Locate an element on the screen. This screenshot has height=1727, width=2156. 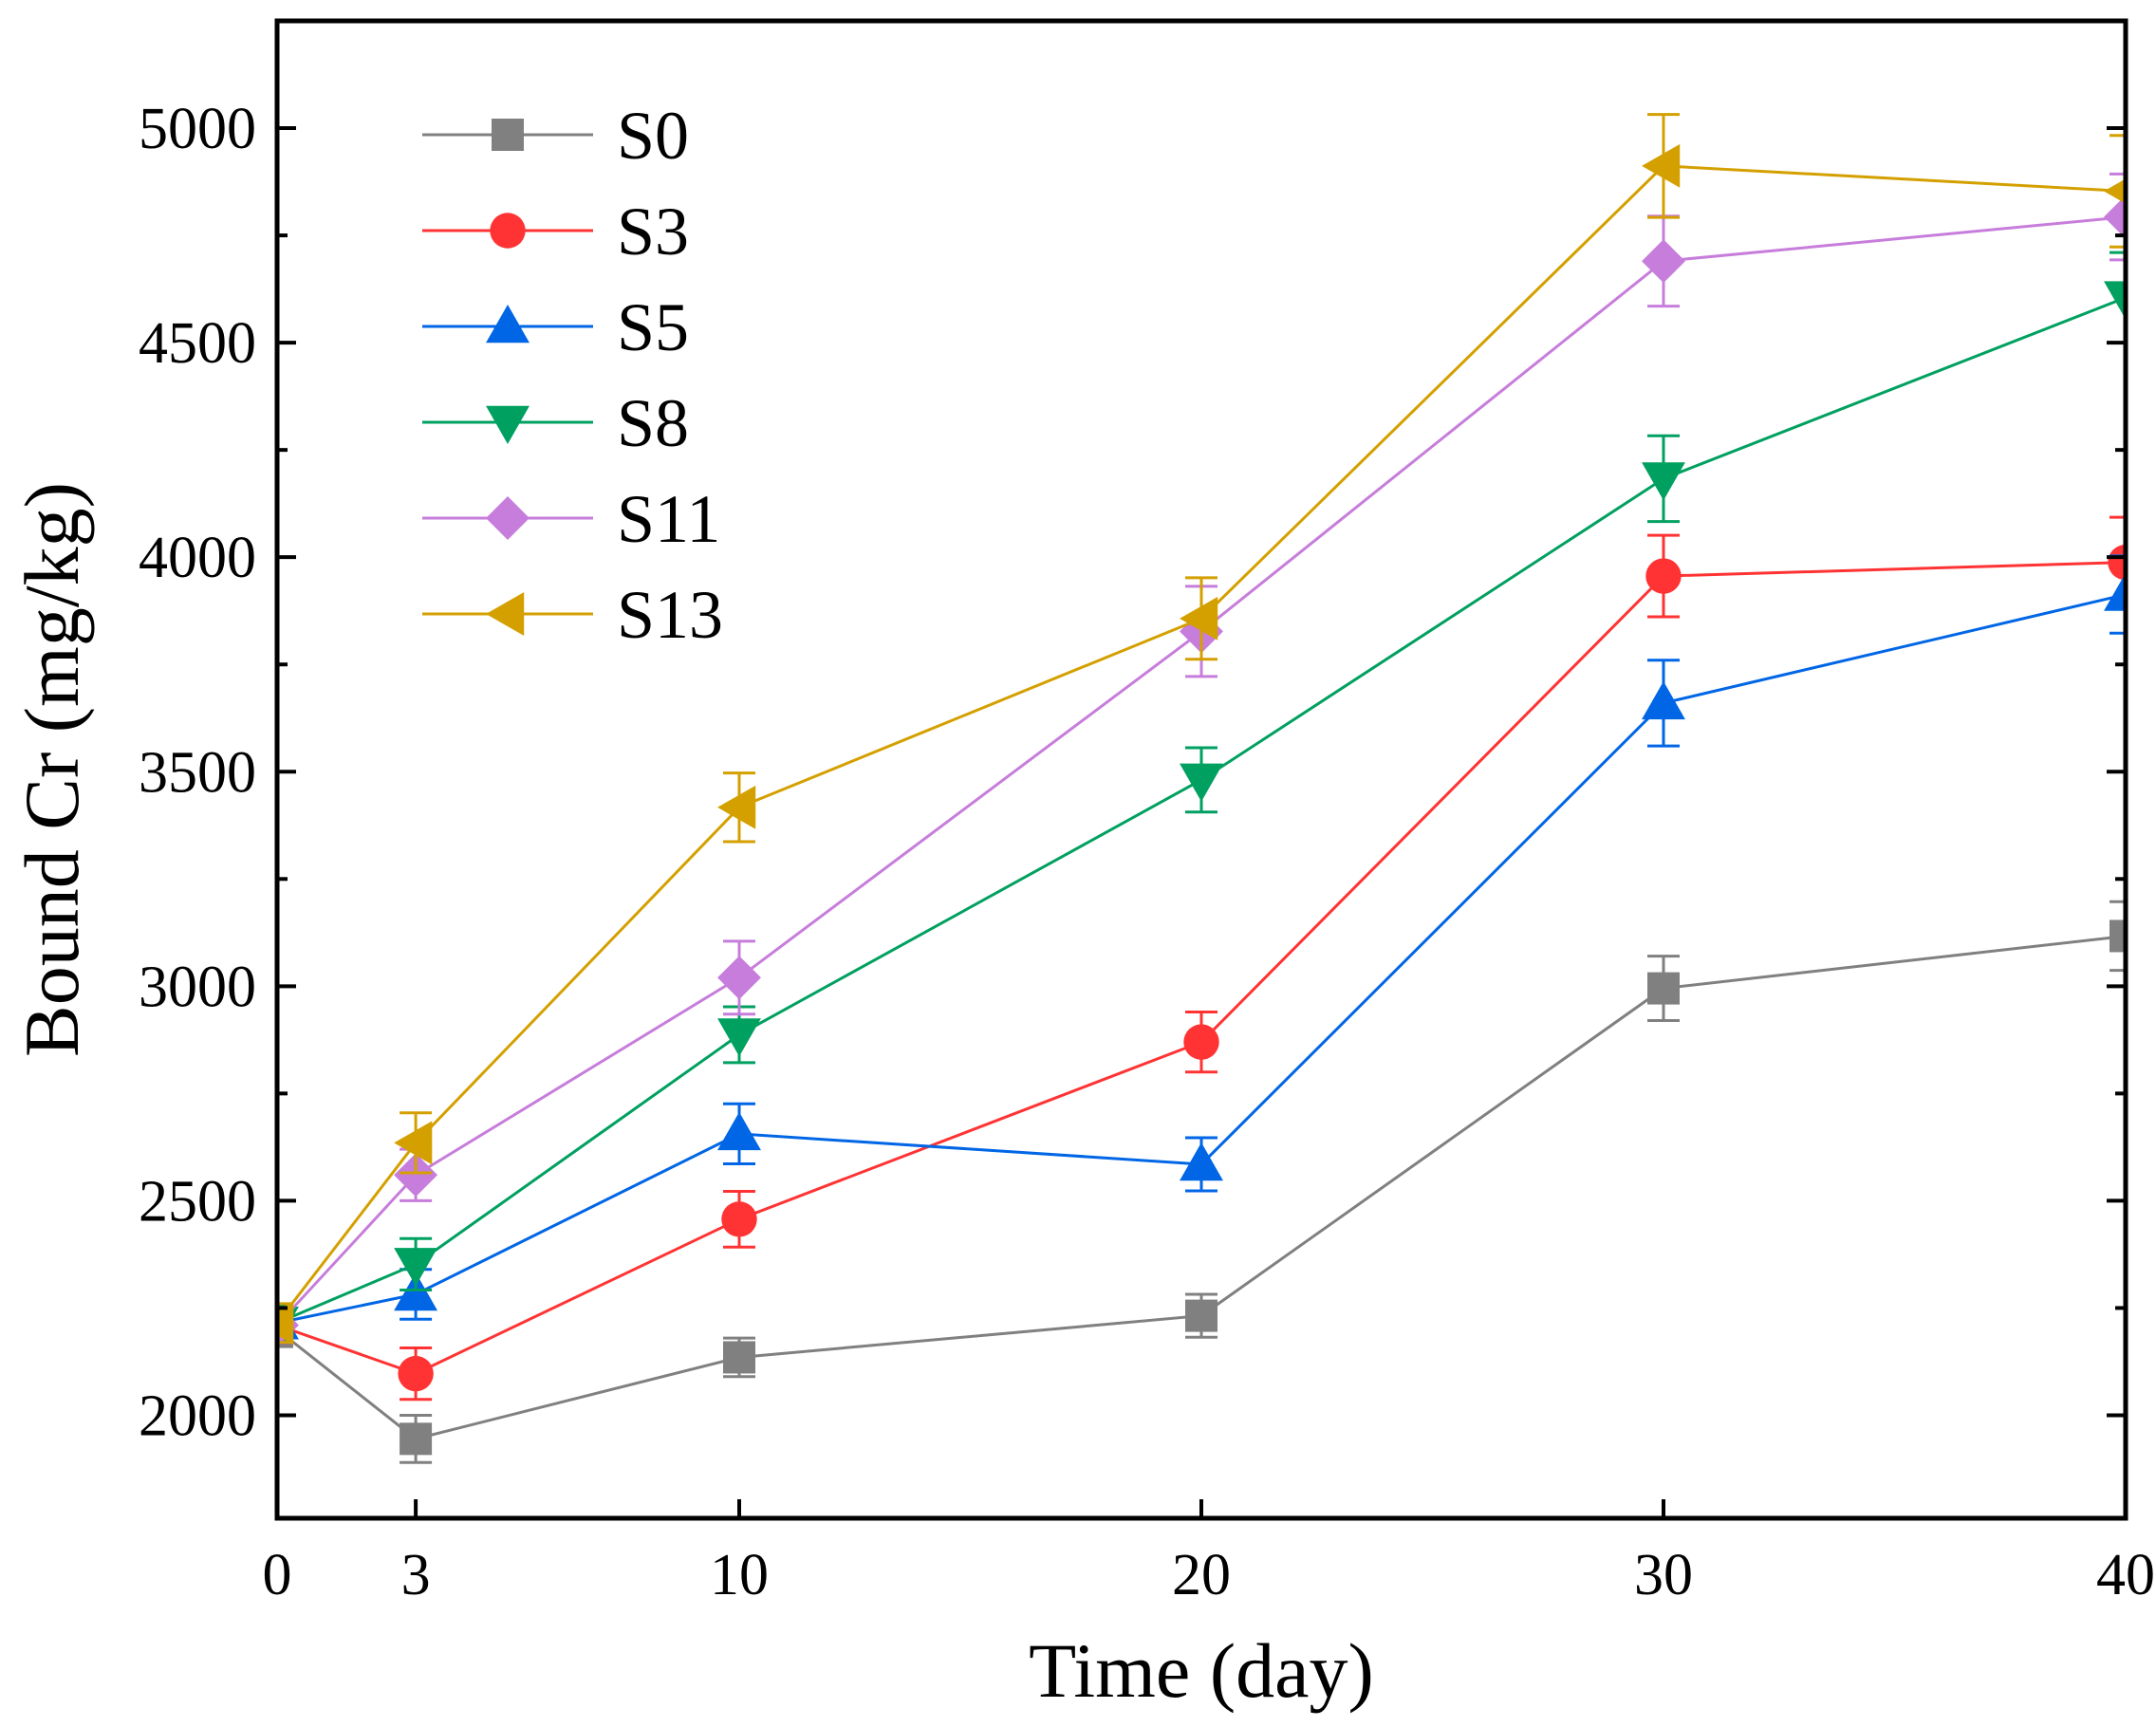
legend-label-S5: S5 is located at coordinates (653, 327).